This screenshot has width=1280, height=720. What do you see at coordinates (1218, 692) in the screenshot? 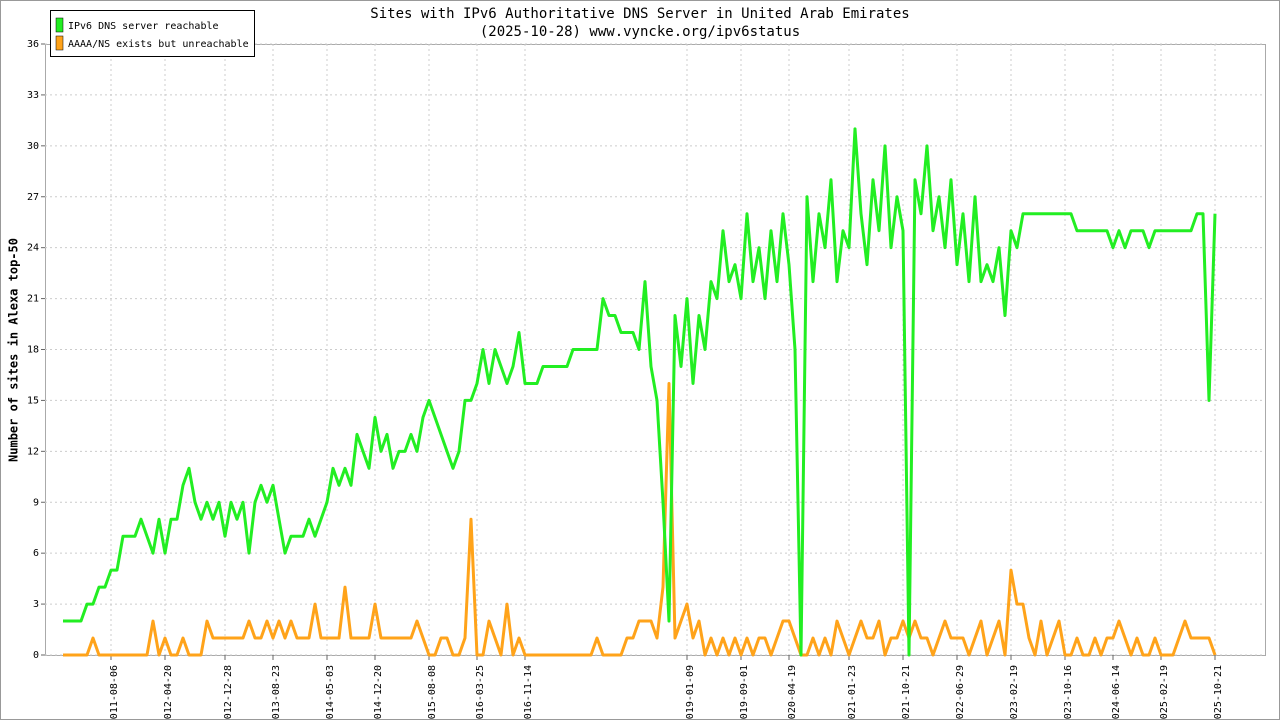
I see `x-tick-label: 2025-10-21` at bounding box center [1218, 692].